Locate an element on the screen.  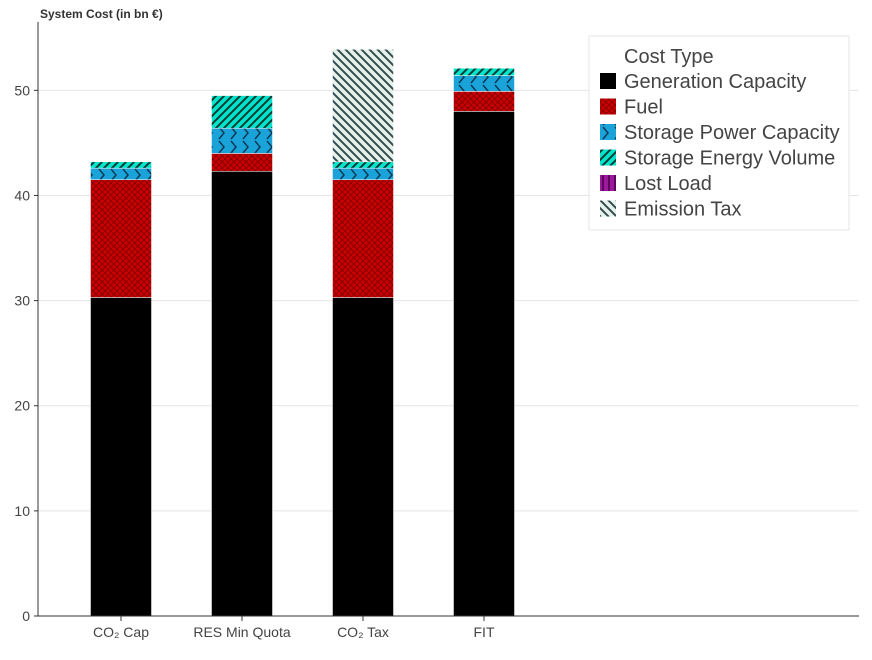
legend-swatch-lost-load is located at coordinates (608, 183).